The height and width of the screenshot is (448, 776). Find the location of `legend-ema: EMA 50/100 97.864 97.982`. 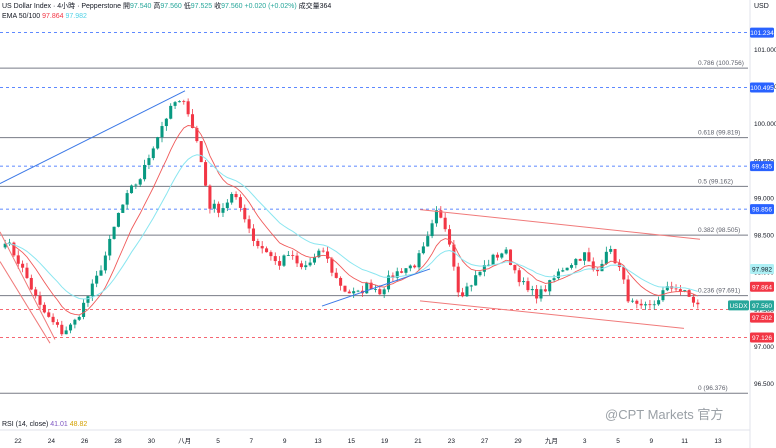

legend-ema: EMA 50/100 97.864 97.982 is located at coordinates (44, 16).